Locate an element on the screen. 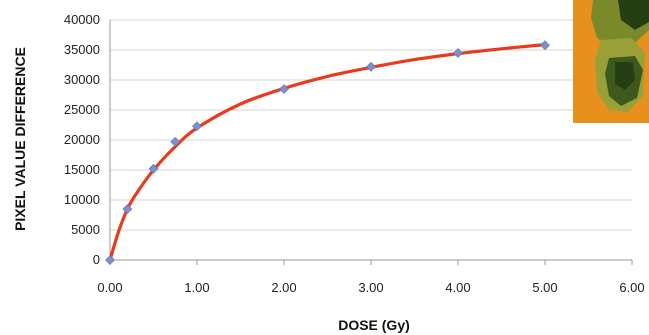 This screenshot has height=335, width=649. y-tick-labels: 0 5000 10000 15000 20000 25000 30000 35000 40000 is located at coordinates (82, 139).